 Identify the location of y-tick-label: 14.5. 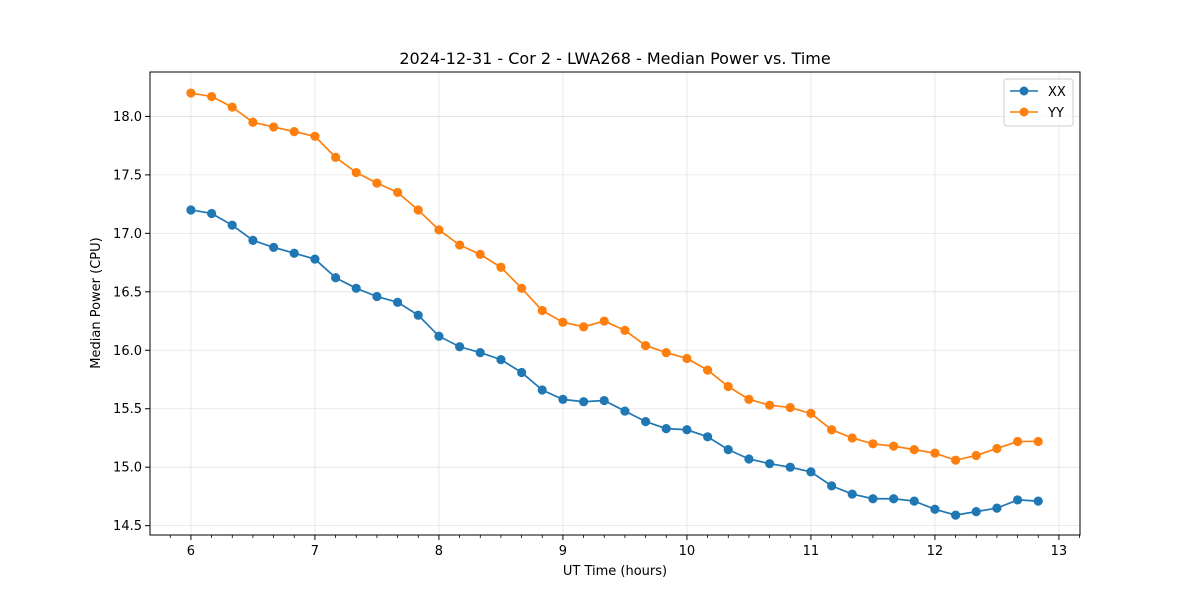
(127, 526).